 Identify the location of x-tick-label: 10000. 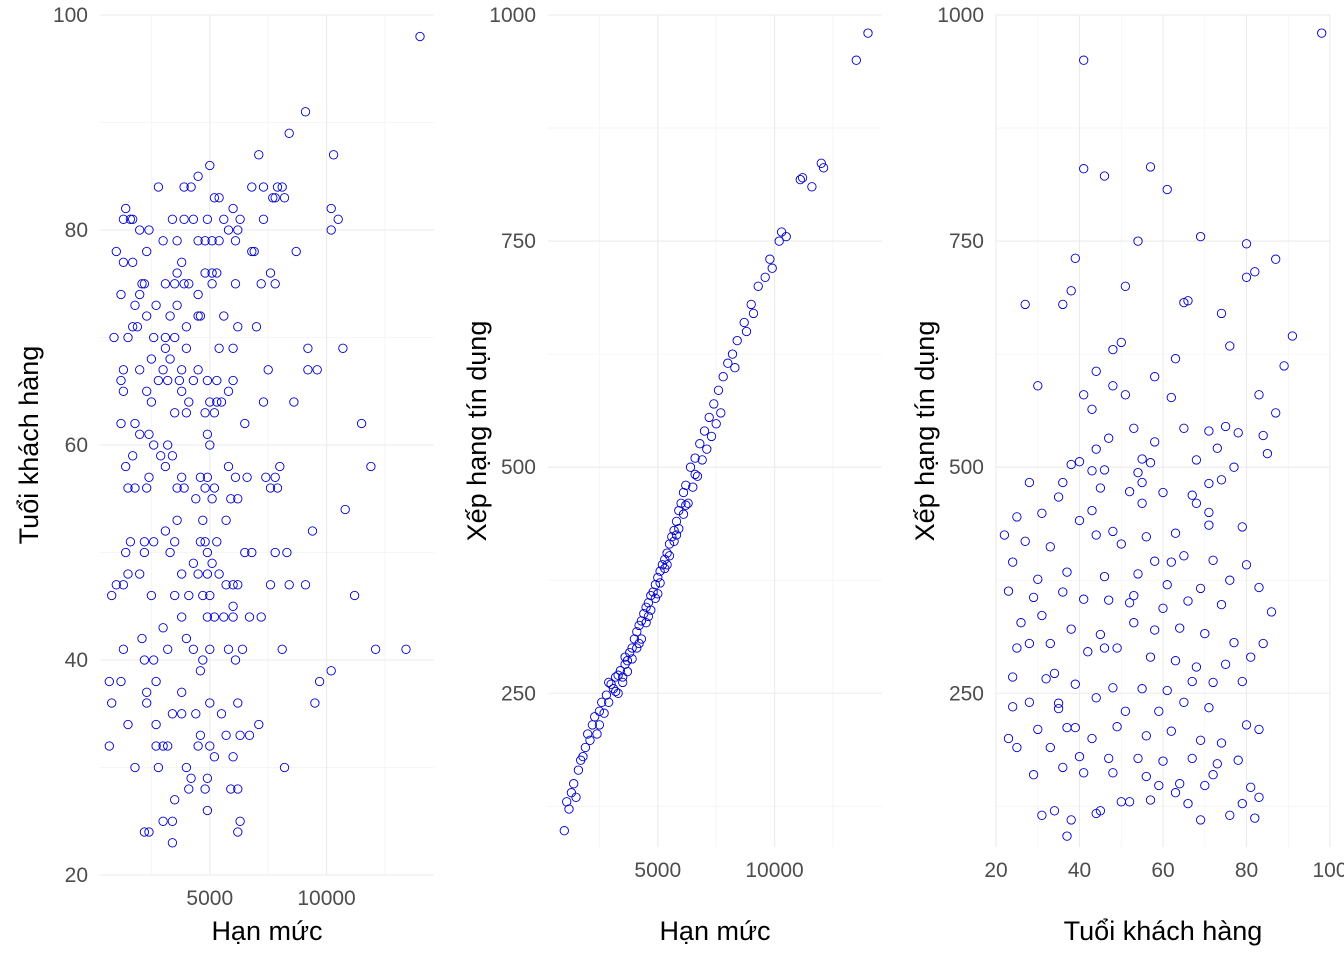
(774, 870).